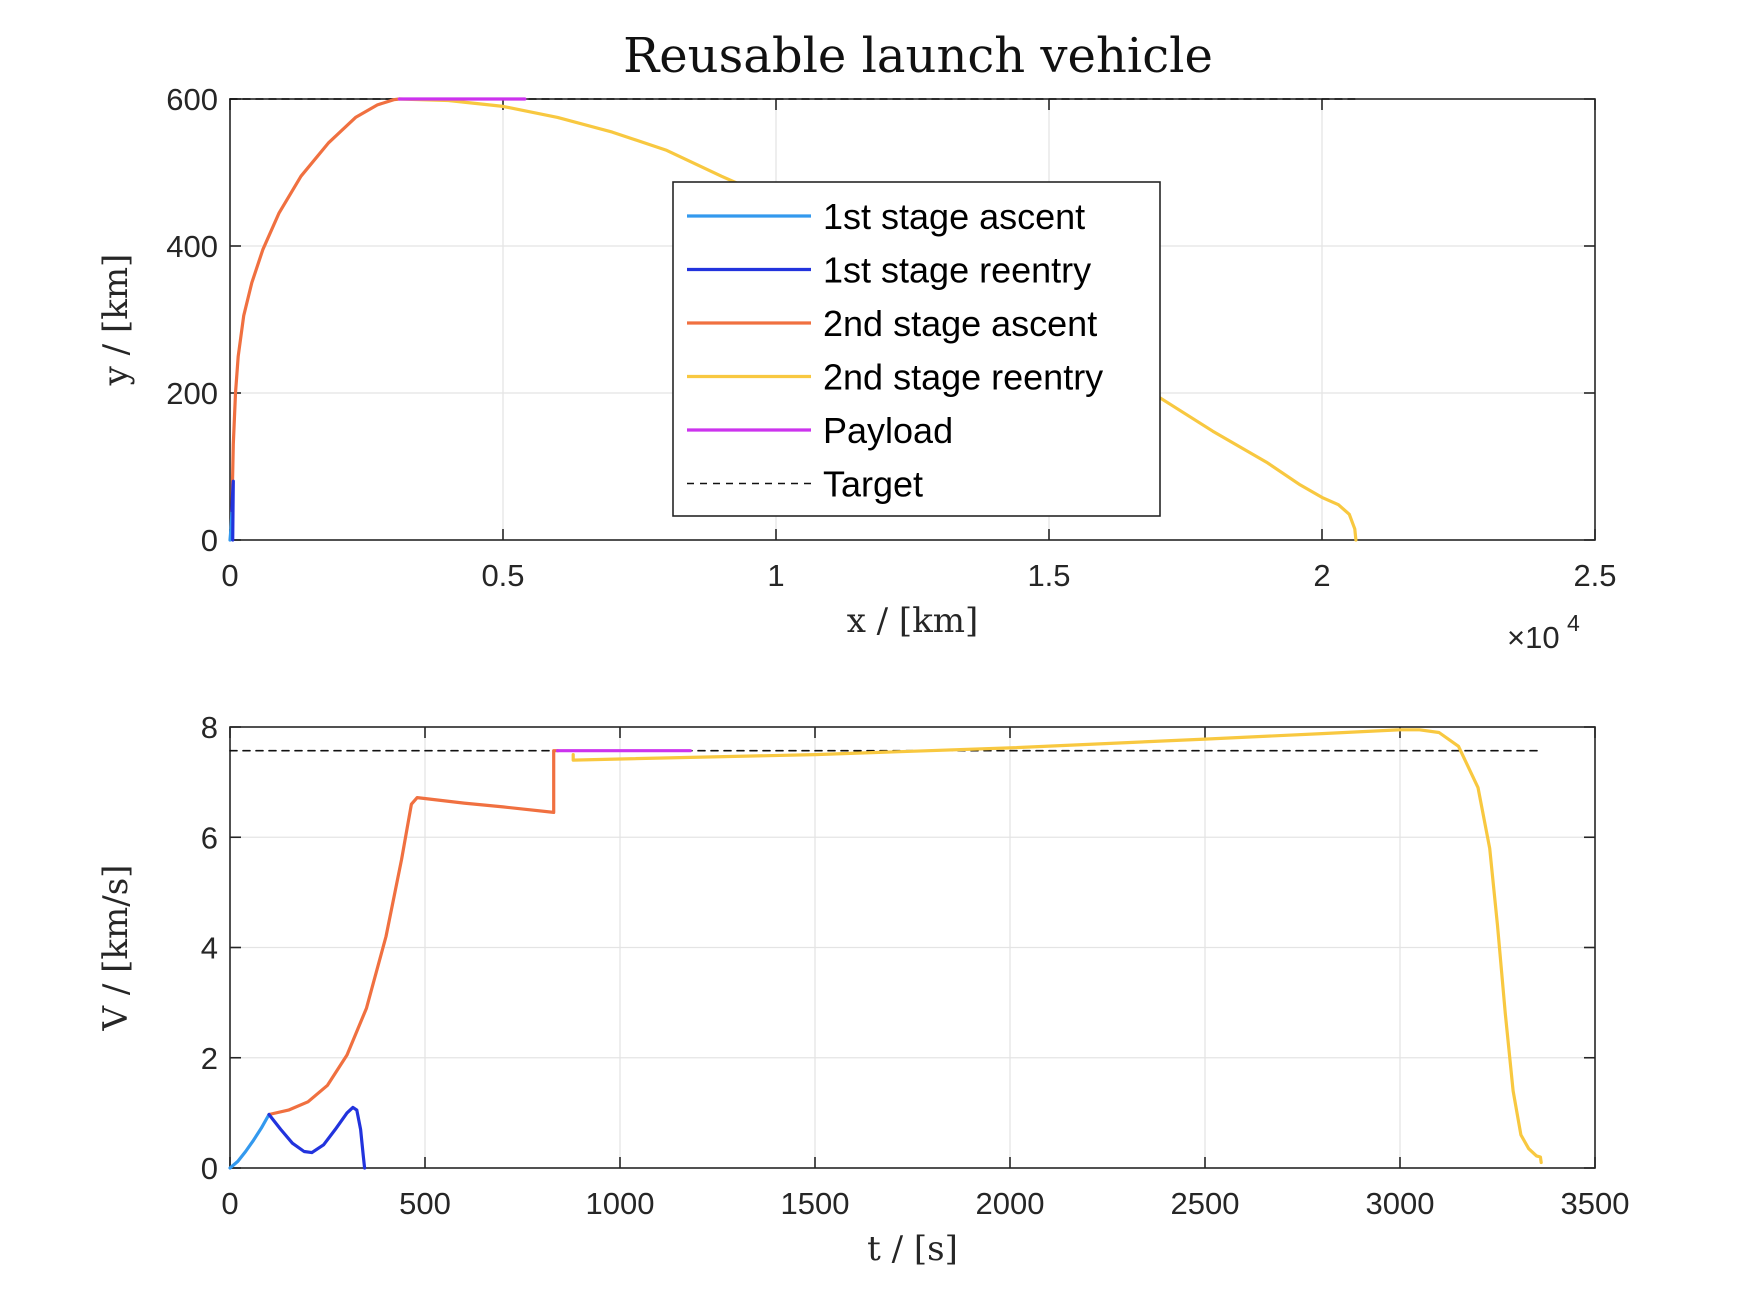 This screenshot has width=1750, height=1313. I want to click on y-axis-label: V / [km/s], so click(116, 948).